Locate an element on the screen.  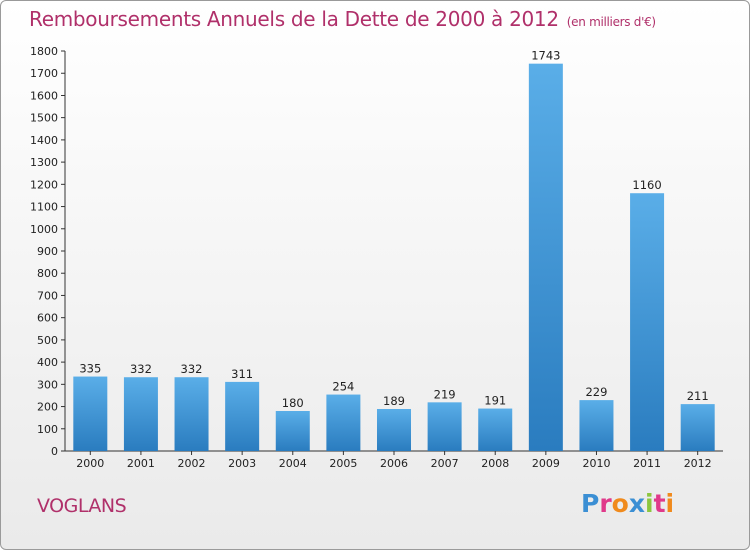
x-tick-label: 2006 is located at coordinates (394, 463).